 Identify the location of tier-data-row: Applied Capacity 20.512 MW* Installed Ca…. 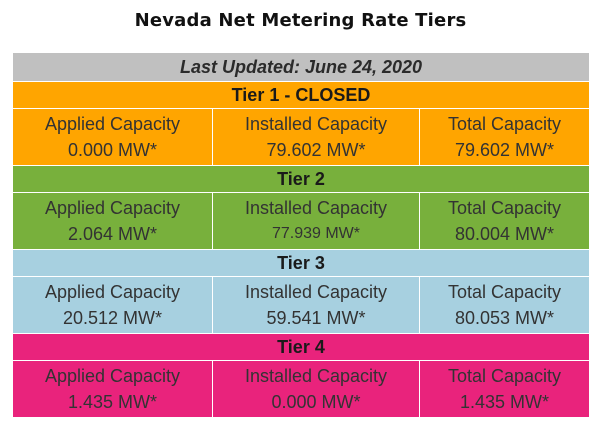
(301, 305).